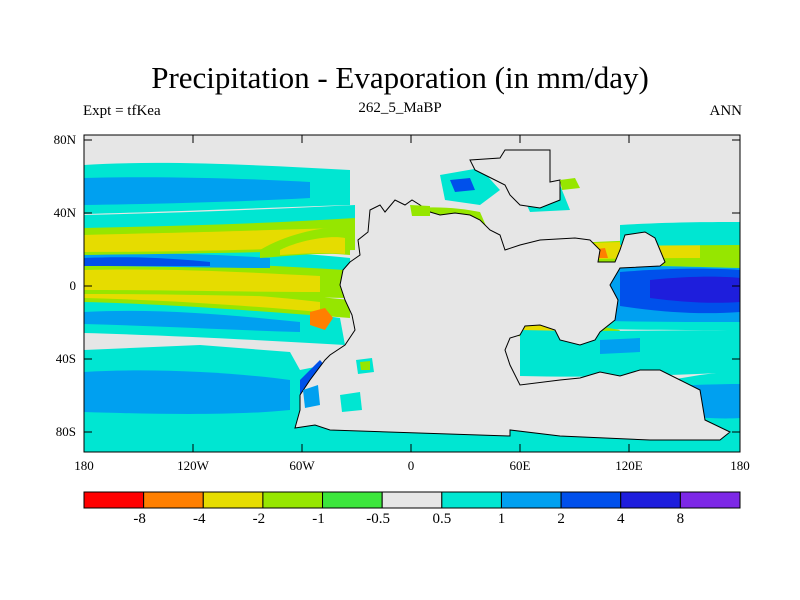 This screenshot has height=600, width=800. I want to click on colorbar-label: -4, so click(199, 519).